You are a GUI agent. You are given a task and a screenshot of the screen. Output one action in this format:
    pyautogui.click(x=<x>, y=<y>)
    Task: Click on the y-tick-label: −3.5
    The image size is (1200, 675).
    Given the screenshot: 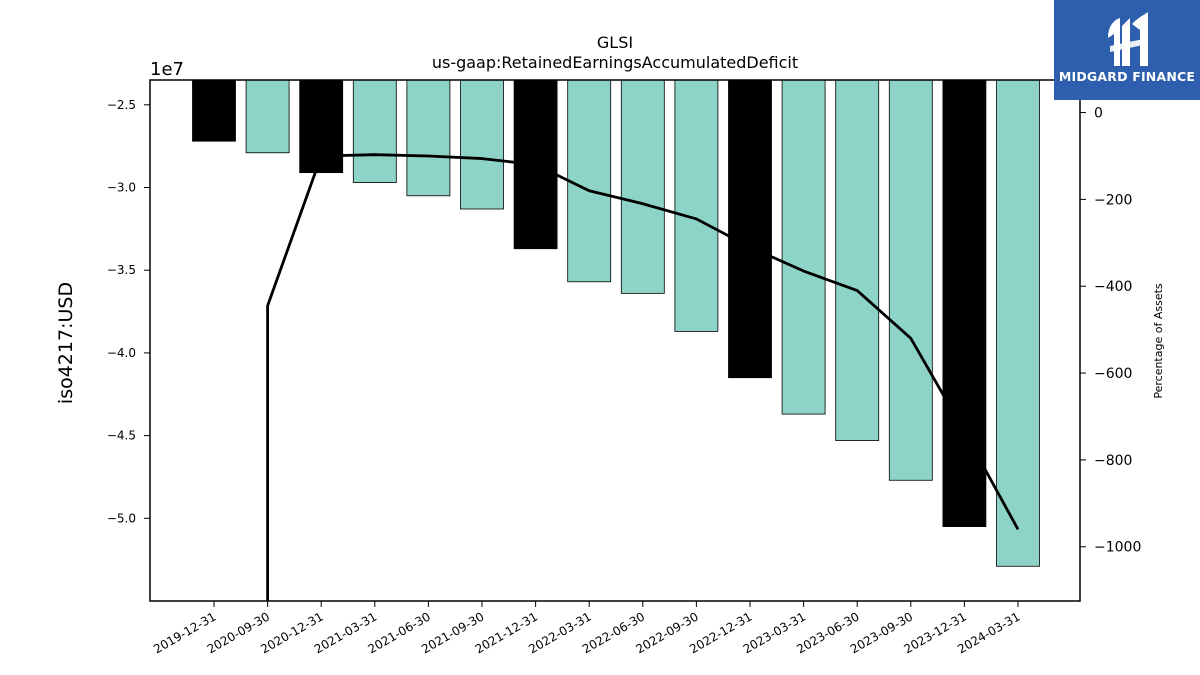 What is the action you would take?
    pyautogui.click(x=121, y=270)
    